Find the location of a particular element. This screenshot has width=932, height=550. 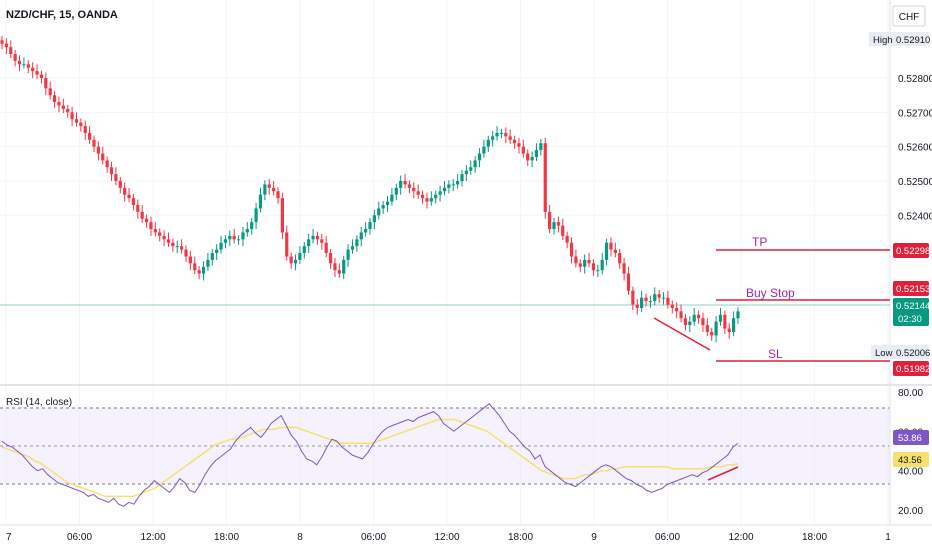

price-divergence-line is located at coordinates (682, 334).